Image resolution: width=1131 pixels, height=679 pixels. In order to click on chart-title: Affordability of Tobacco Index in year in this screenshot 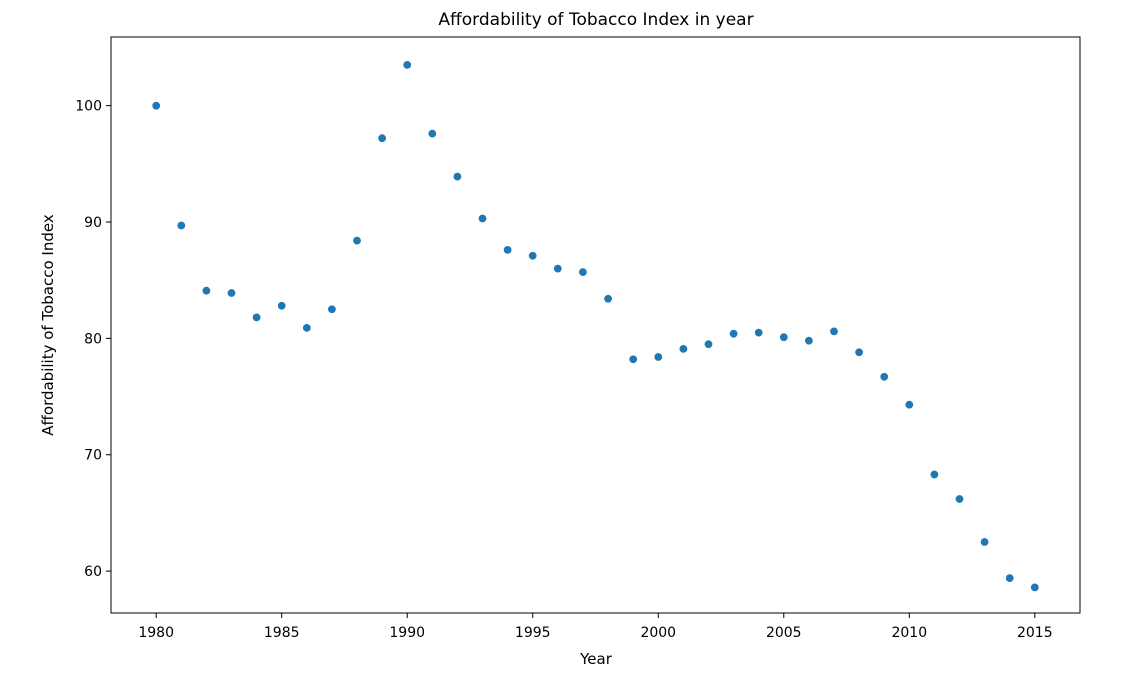, I will do `click(595, 20)`.